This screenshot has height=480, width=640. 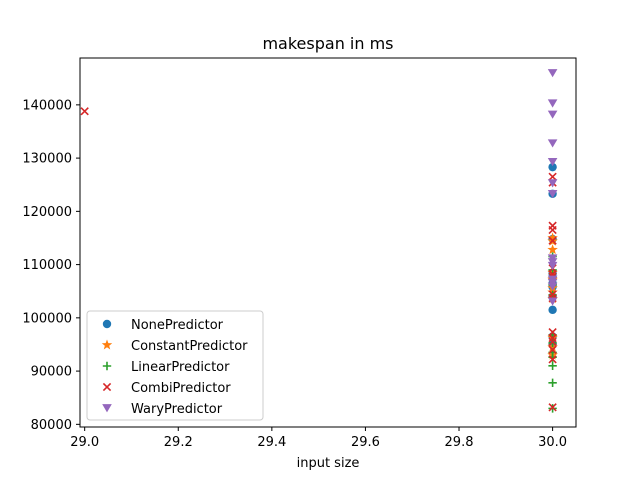 I want to click on y-tick-label: 80000, so click(x=51, y=425).